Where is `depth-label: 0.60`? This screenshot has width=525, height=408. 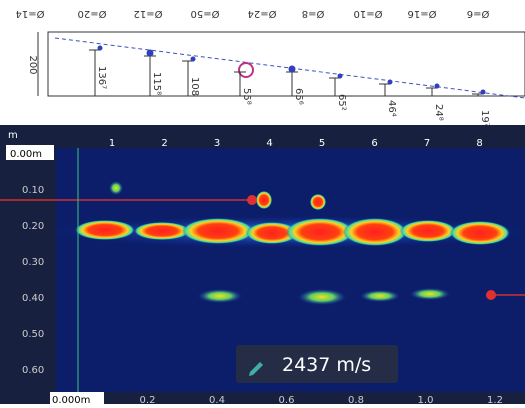
depth-label: 0.60 is located at coordinates (33, 370).